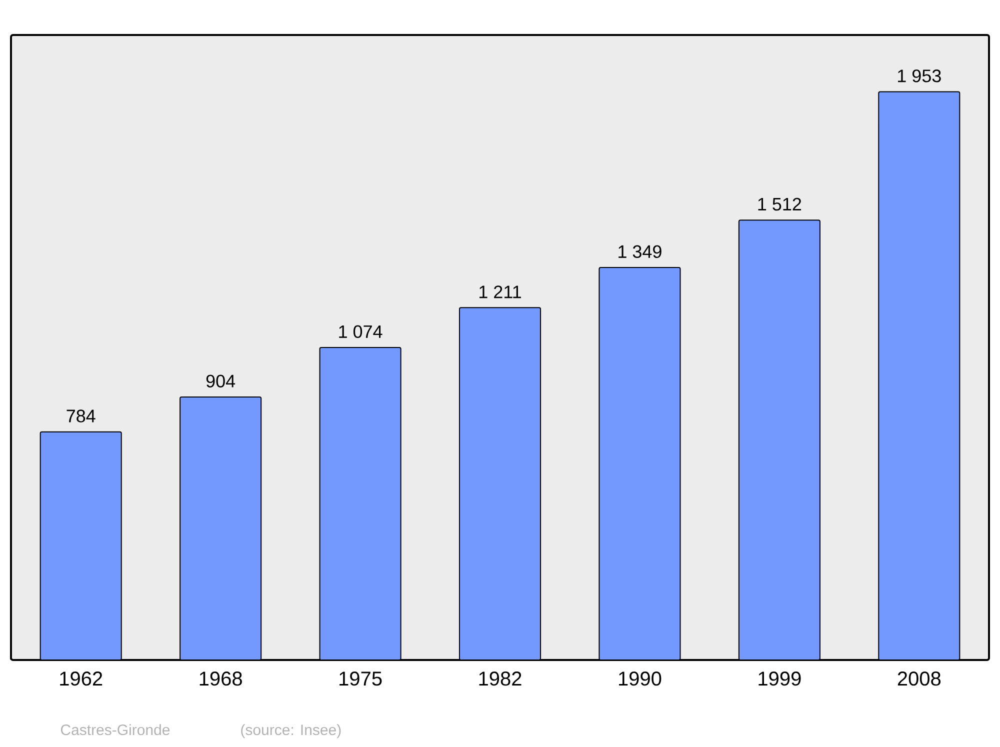 The width and height of the screenshot is (1000, 747). What do you see at coordinates (640, 251) in the screenshot?
I see `data-label: 1 349` at bounding box center [640, 251].